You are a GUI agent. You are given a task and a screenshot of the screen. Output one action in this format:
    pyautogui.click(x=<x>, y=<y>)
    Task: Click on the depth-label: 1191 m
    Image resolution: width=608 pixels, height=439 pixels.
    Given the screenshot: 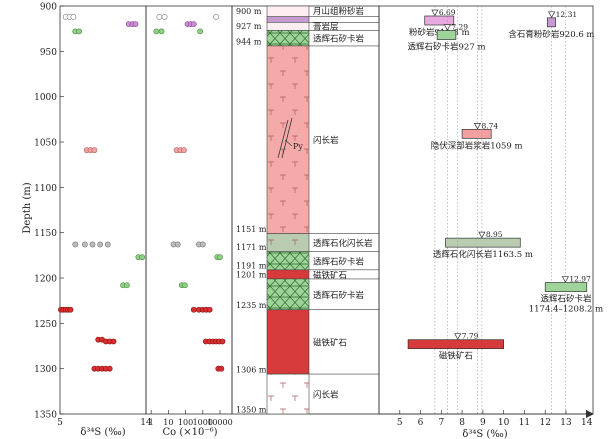 What is the action you would take?
    pyautogui.click(x=251, y=265)
    